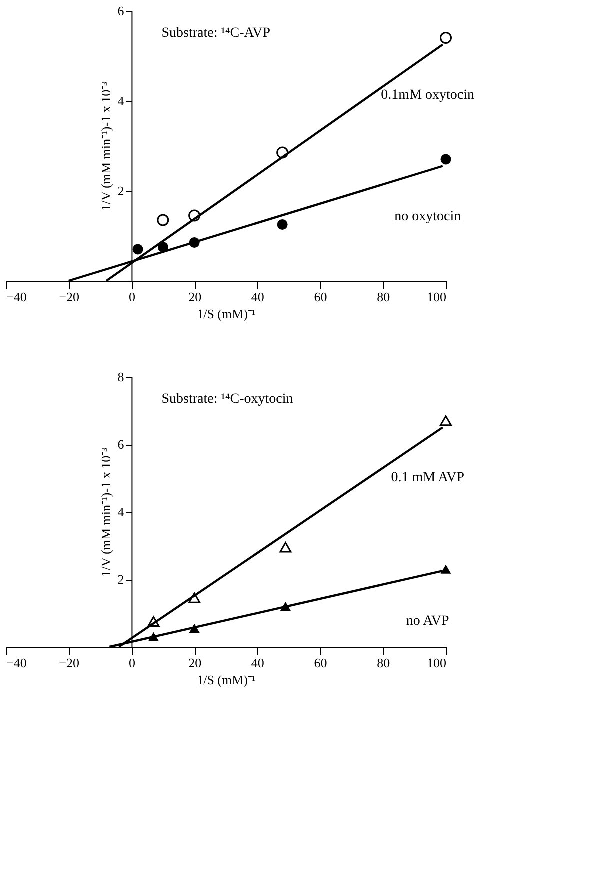 The width and height of the screenshot is (599, 896). Describe the element at coordinates (121, 377) in the screenshot. I see `y-tick-label: 8` at that location.